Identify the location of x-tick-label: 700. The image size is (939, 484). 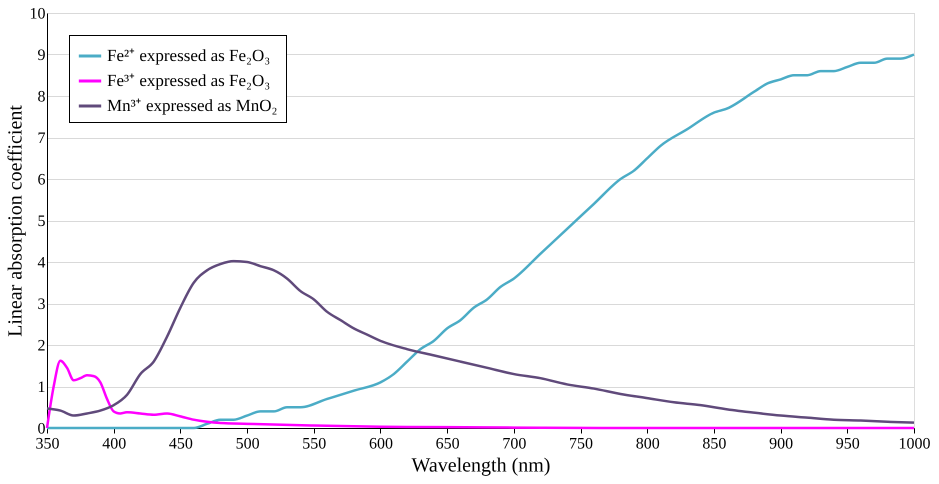
(514, 444).